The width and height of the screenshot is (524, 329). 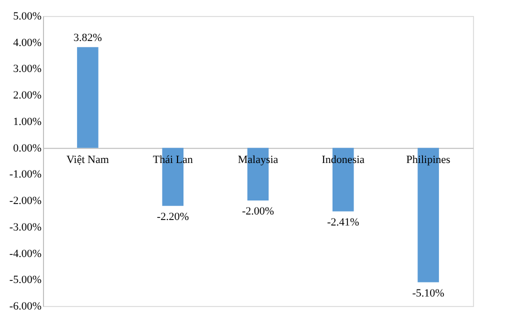 What do you see at coordinates (25, 227) in the screenshot?
I see `y-tick-label: -3.00%` at bounding box center [25, 227].